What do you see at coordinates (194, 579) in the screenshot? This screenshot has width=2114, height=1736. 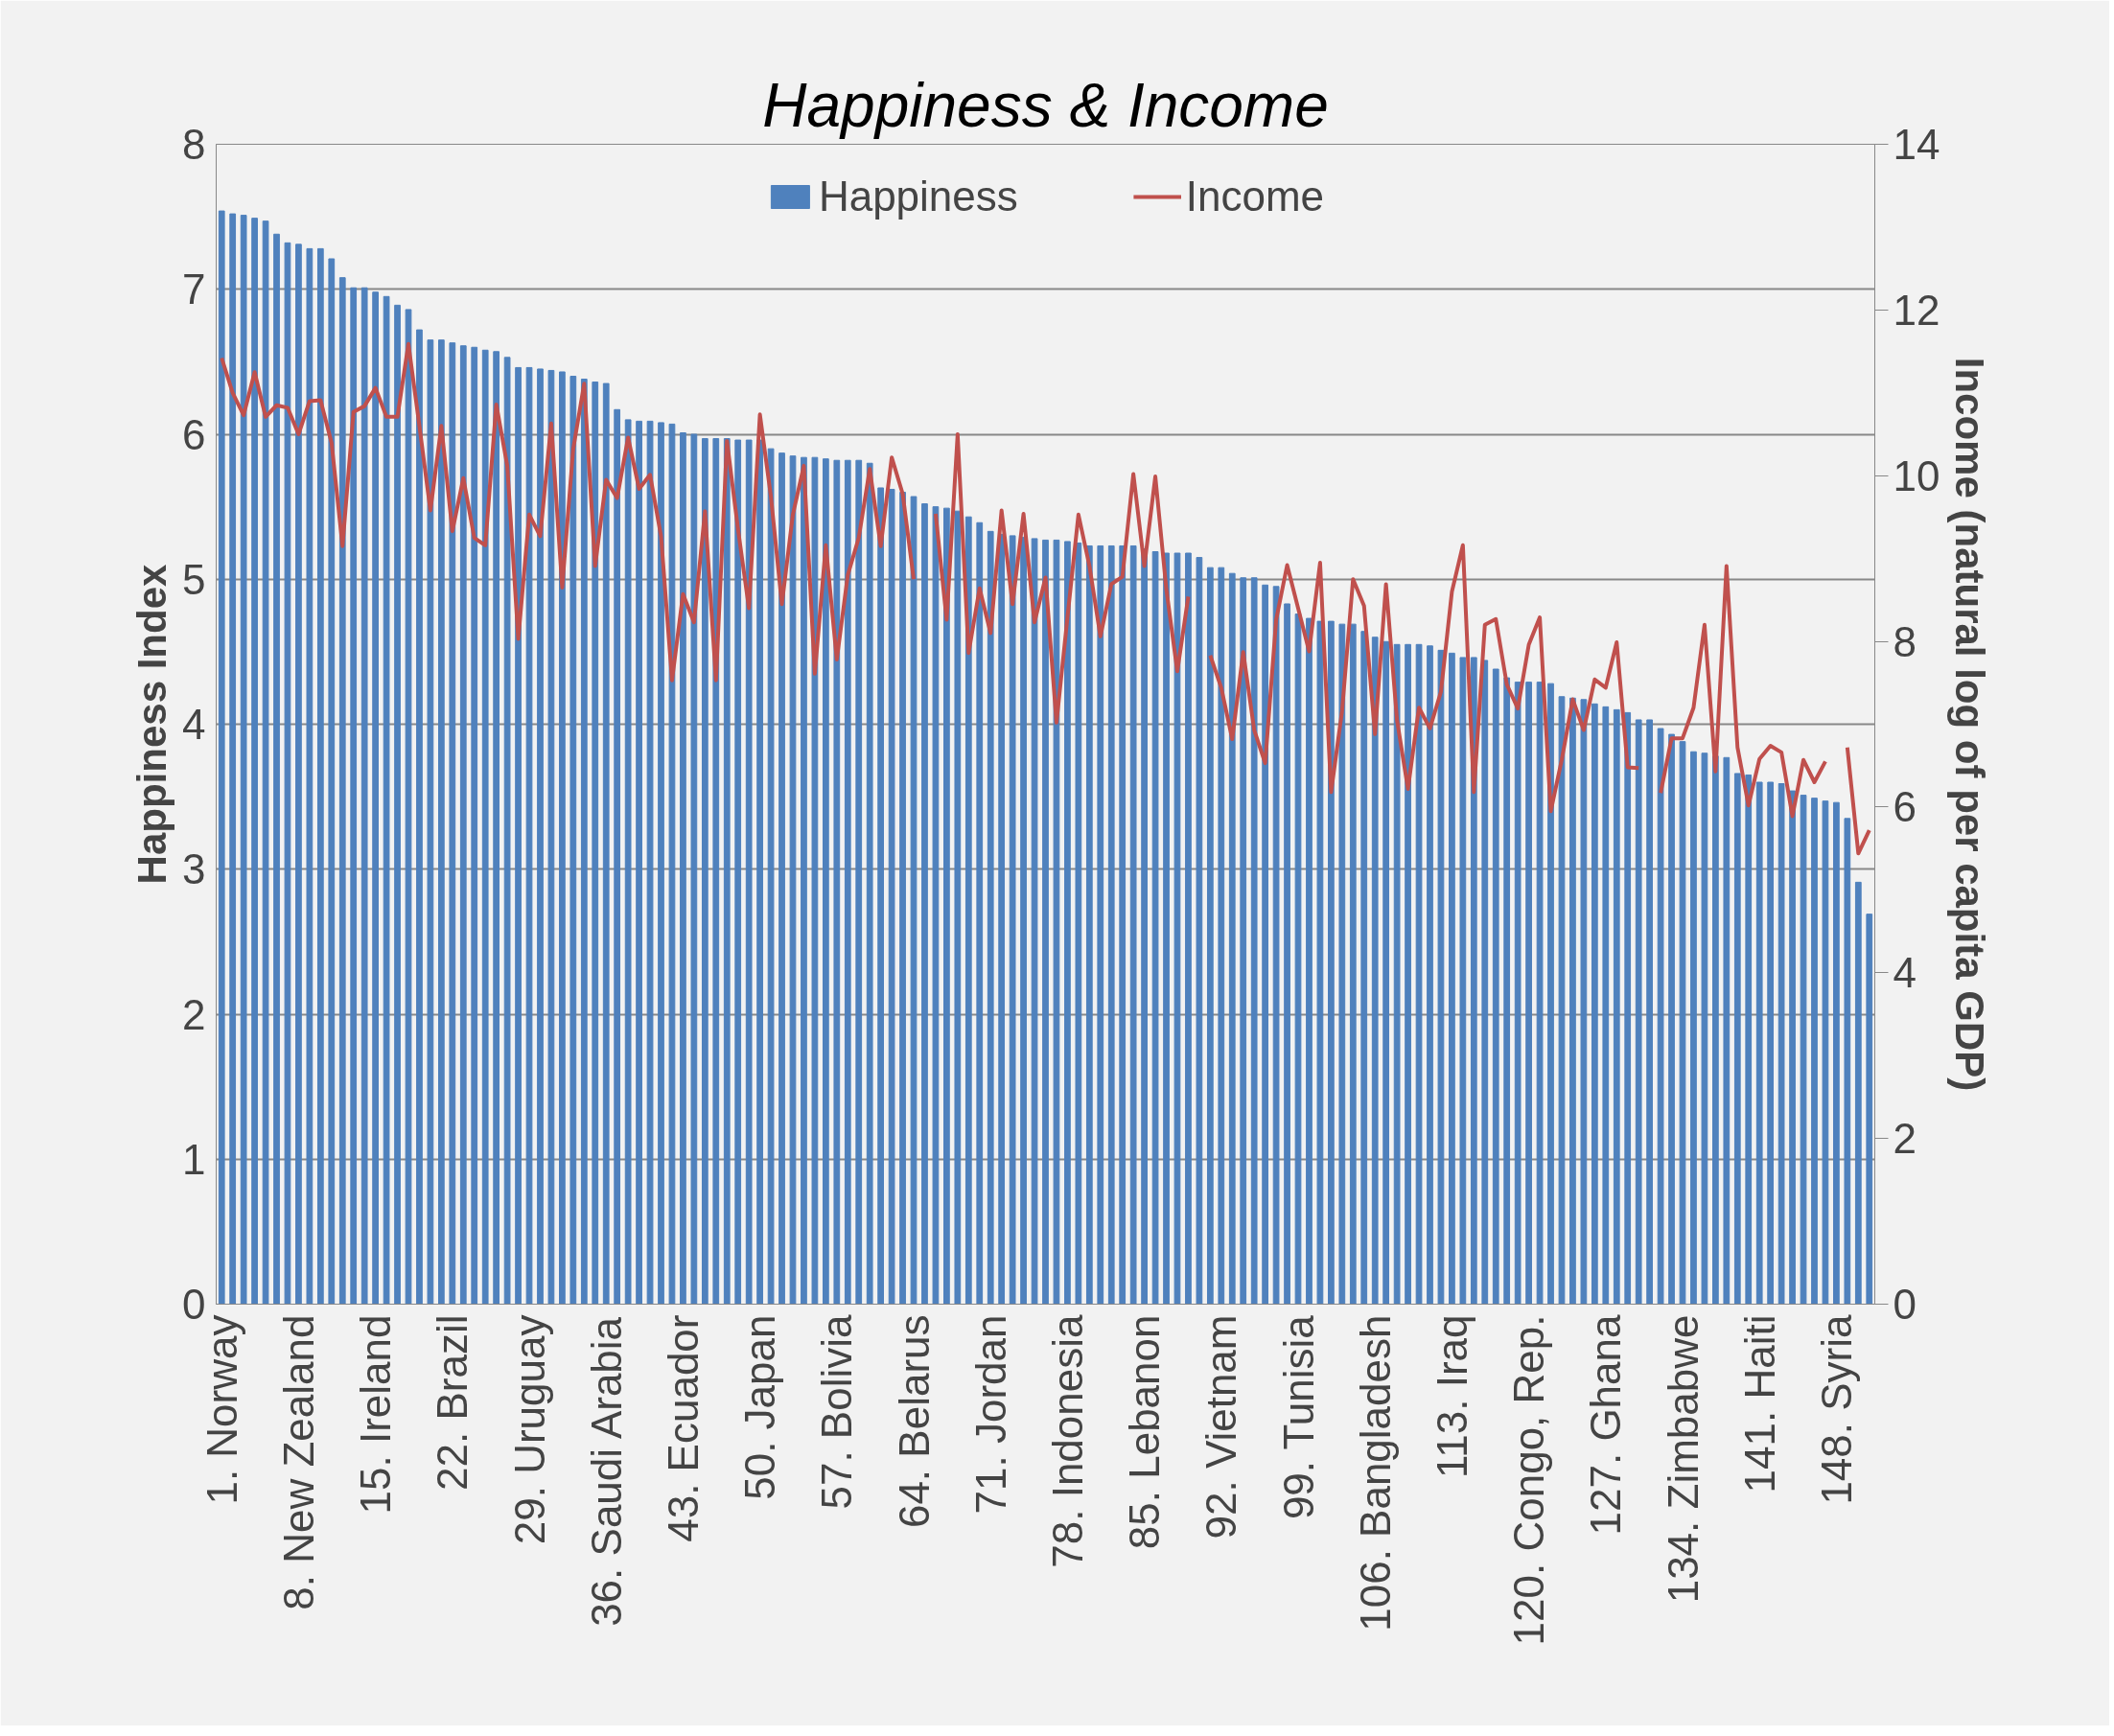 I see `y-tick-label: 5` at bounding box center [194, 579].